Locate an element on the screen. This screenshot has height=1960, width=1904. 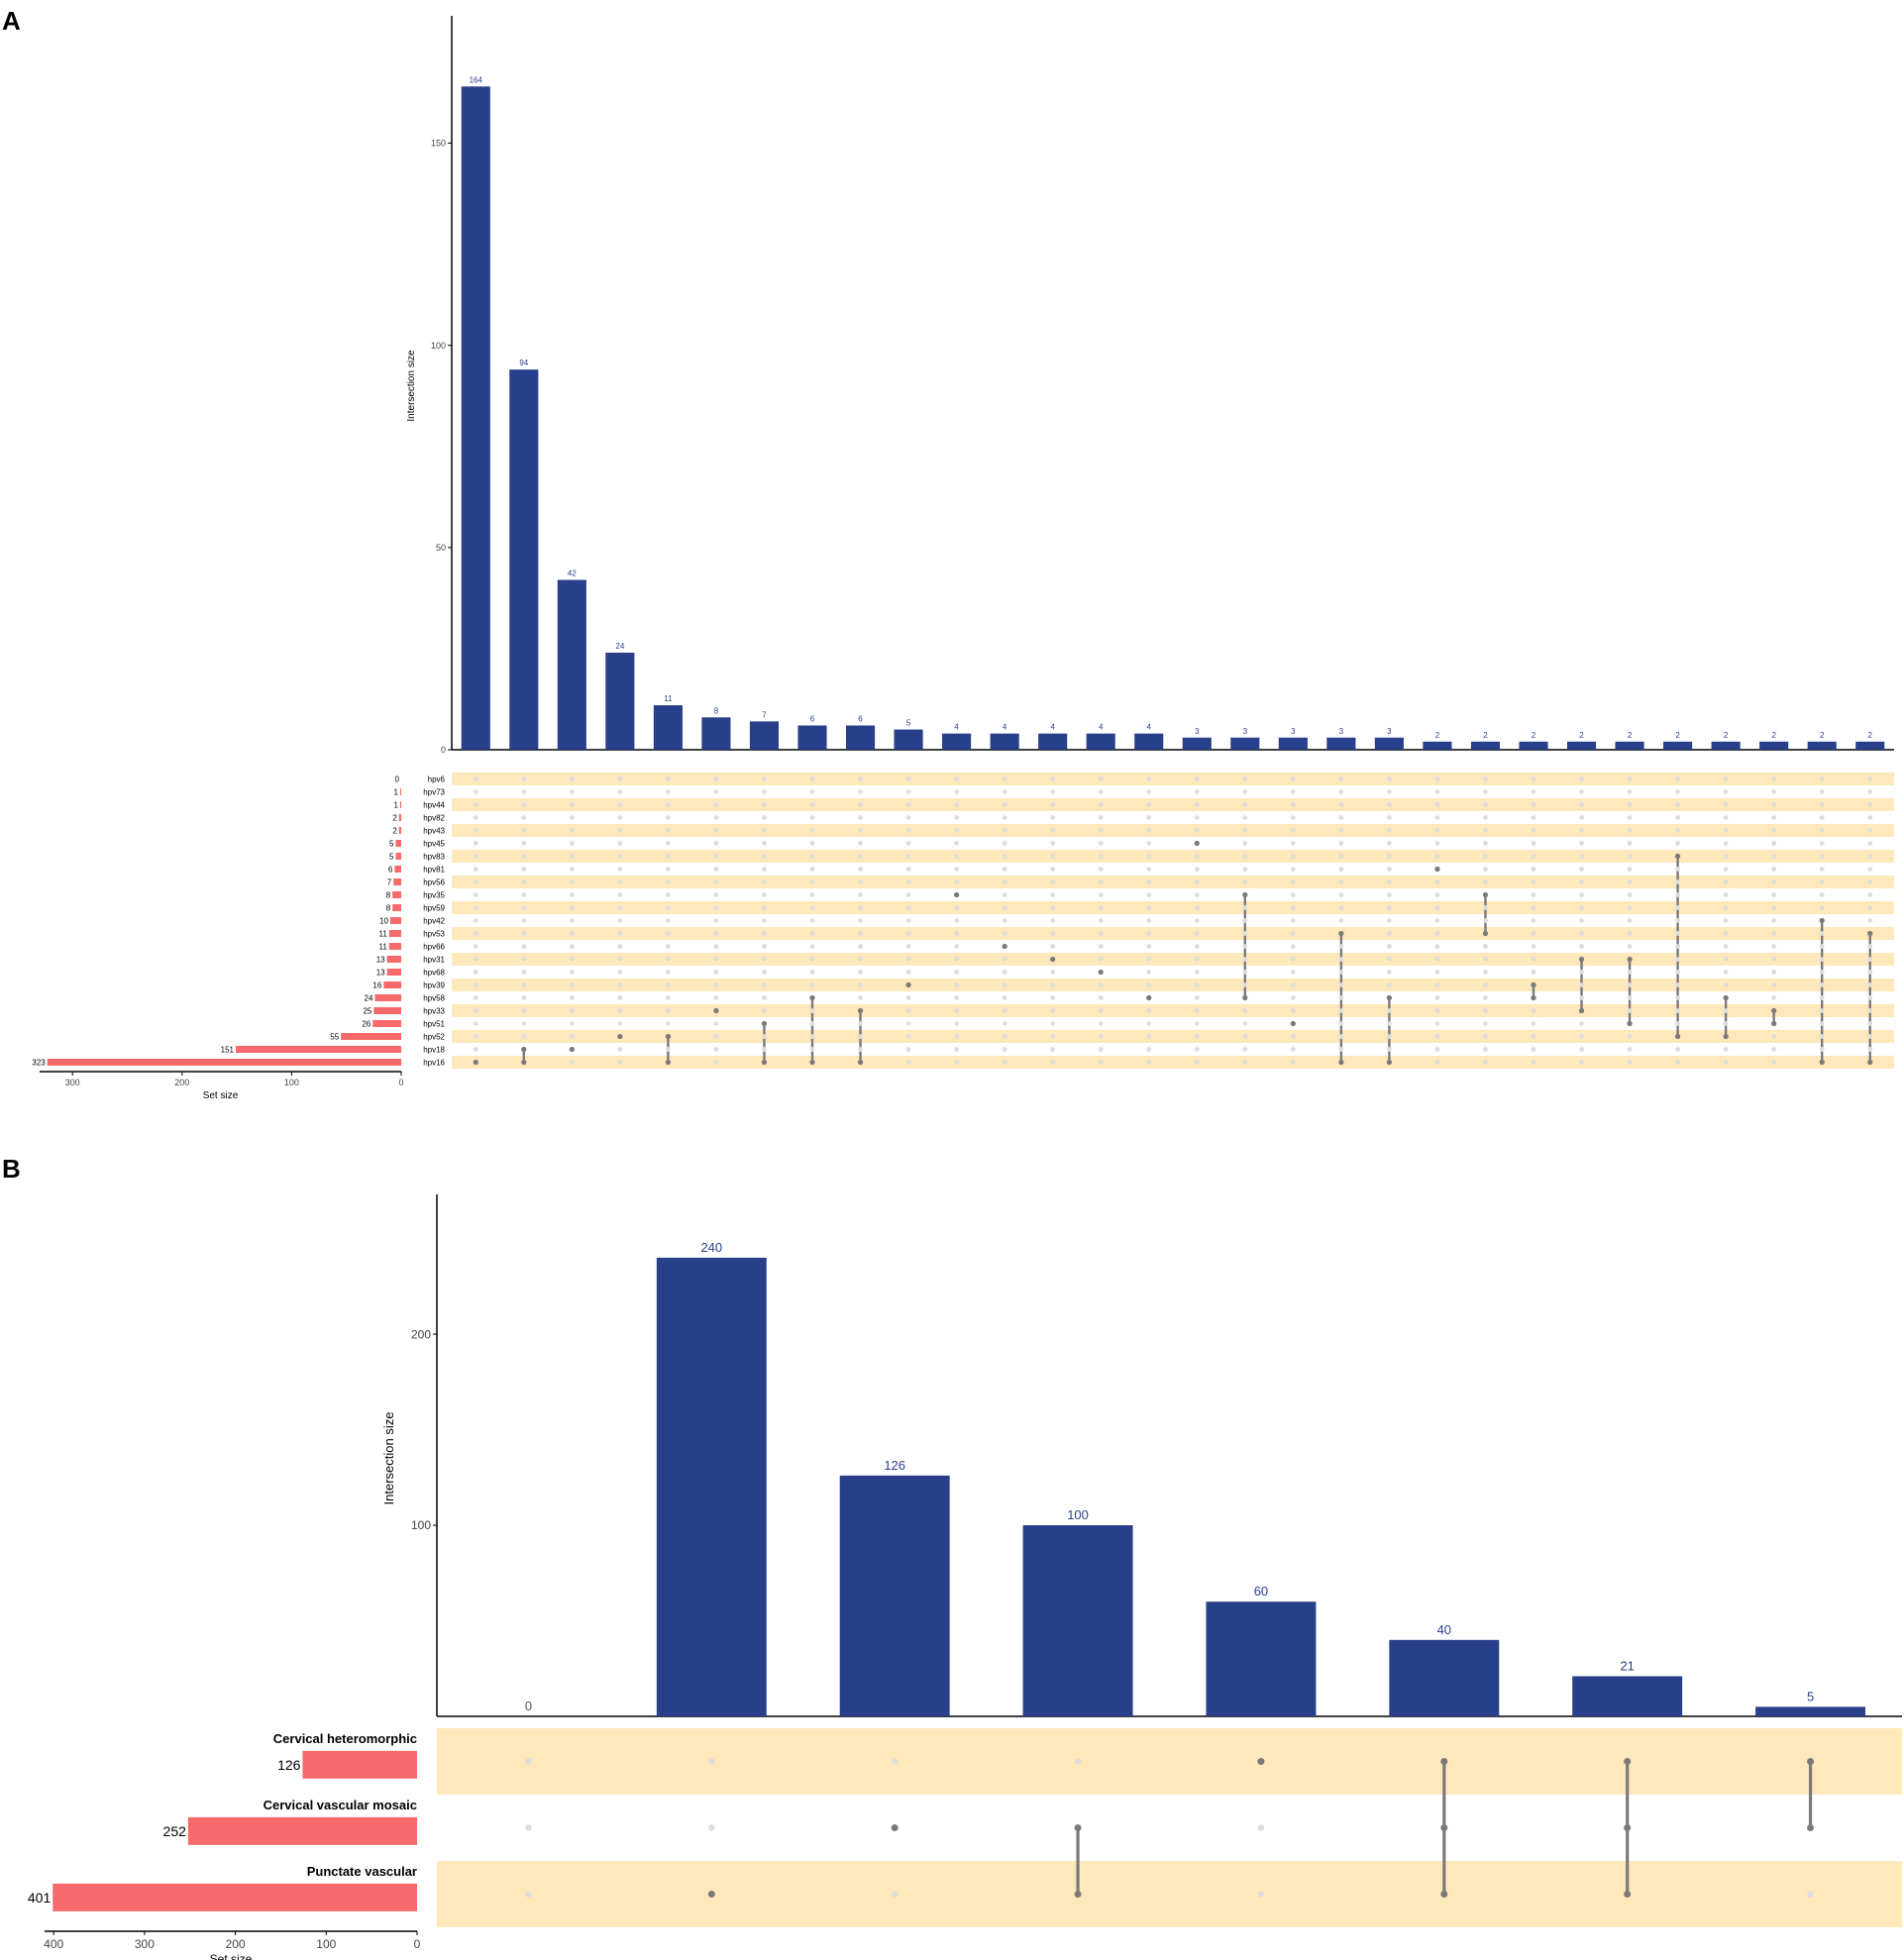
panel-a-matrix-stripe is located at coordinates (1173, 908).